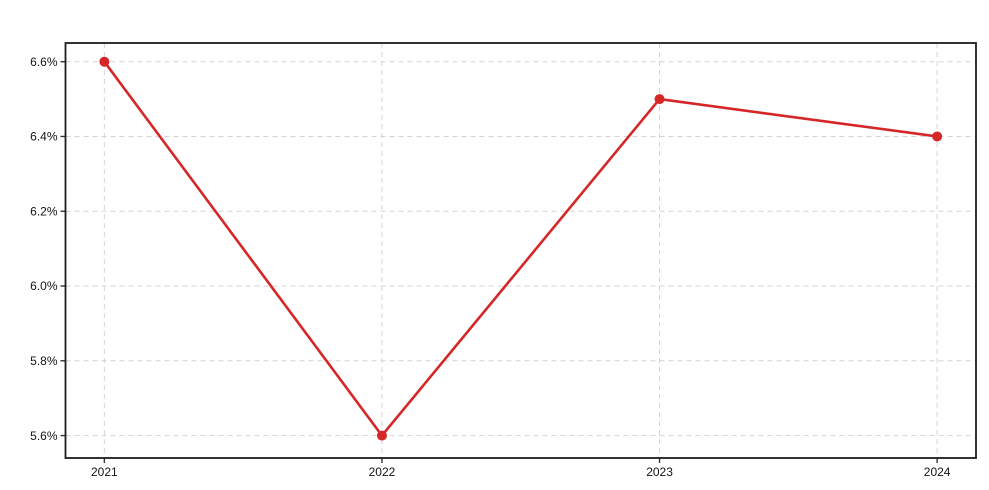 Image resolution: width=989 pixels, height=490 pixels. Describe the element at coordinates (104, 472) in the screenshot. I see `x-tick-label: 2021` at that location.